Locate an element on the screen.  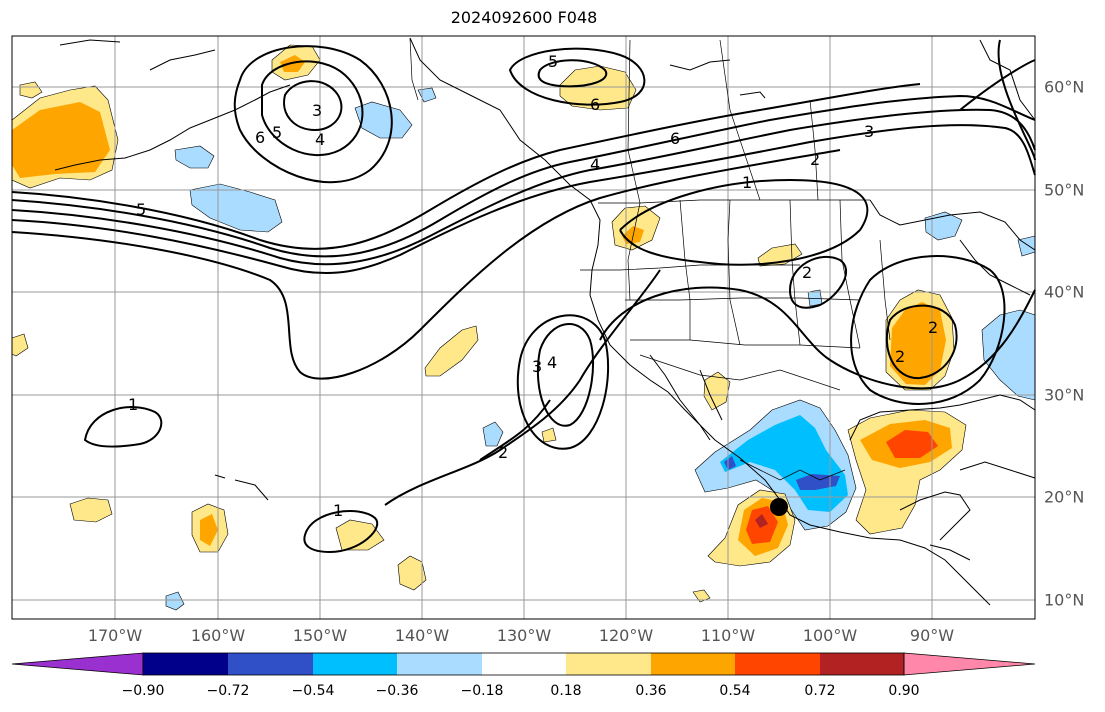
lon-label: 120°W is located at coordinates (626, 635).